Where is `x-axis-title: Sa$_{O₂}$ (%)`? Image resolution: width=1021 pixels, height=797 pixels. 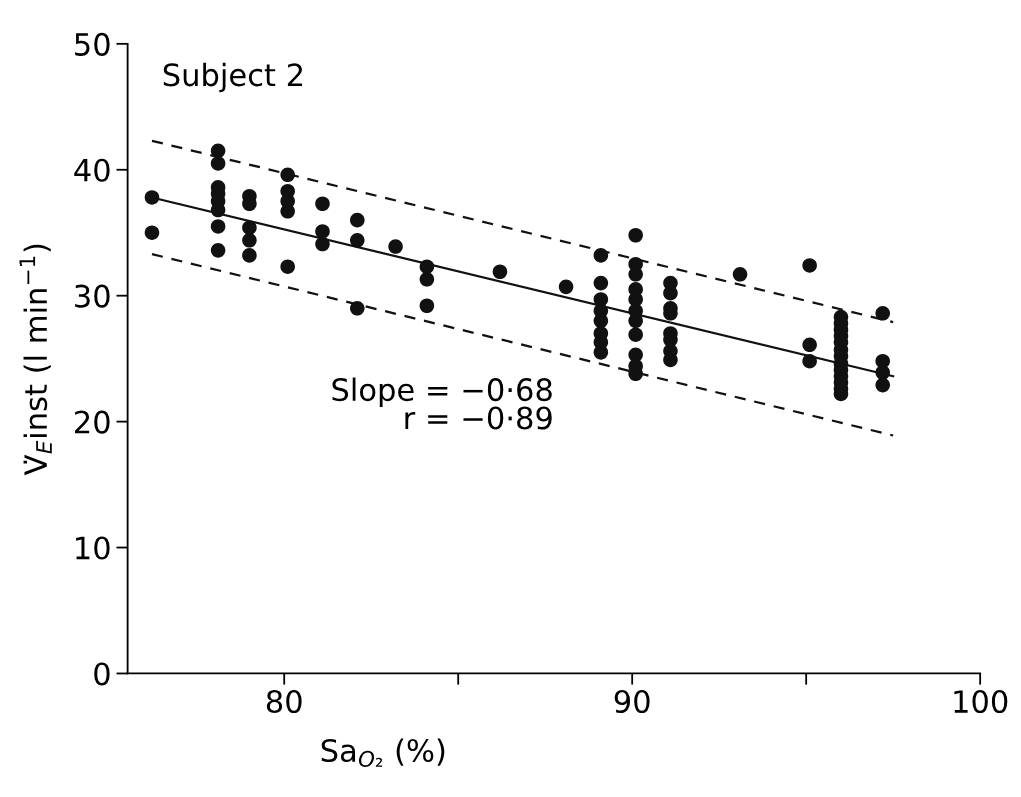 x-axis-title: Sa$_{O₂}$ (%) is located at coordinates (383, 752).